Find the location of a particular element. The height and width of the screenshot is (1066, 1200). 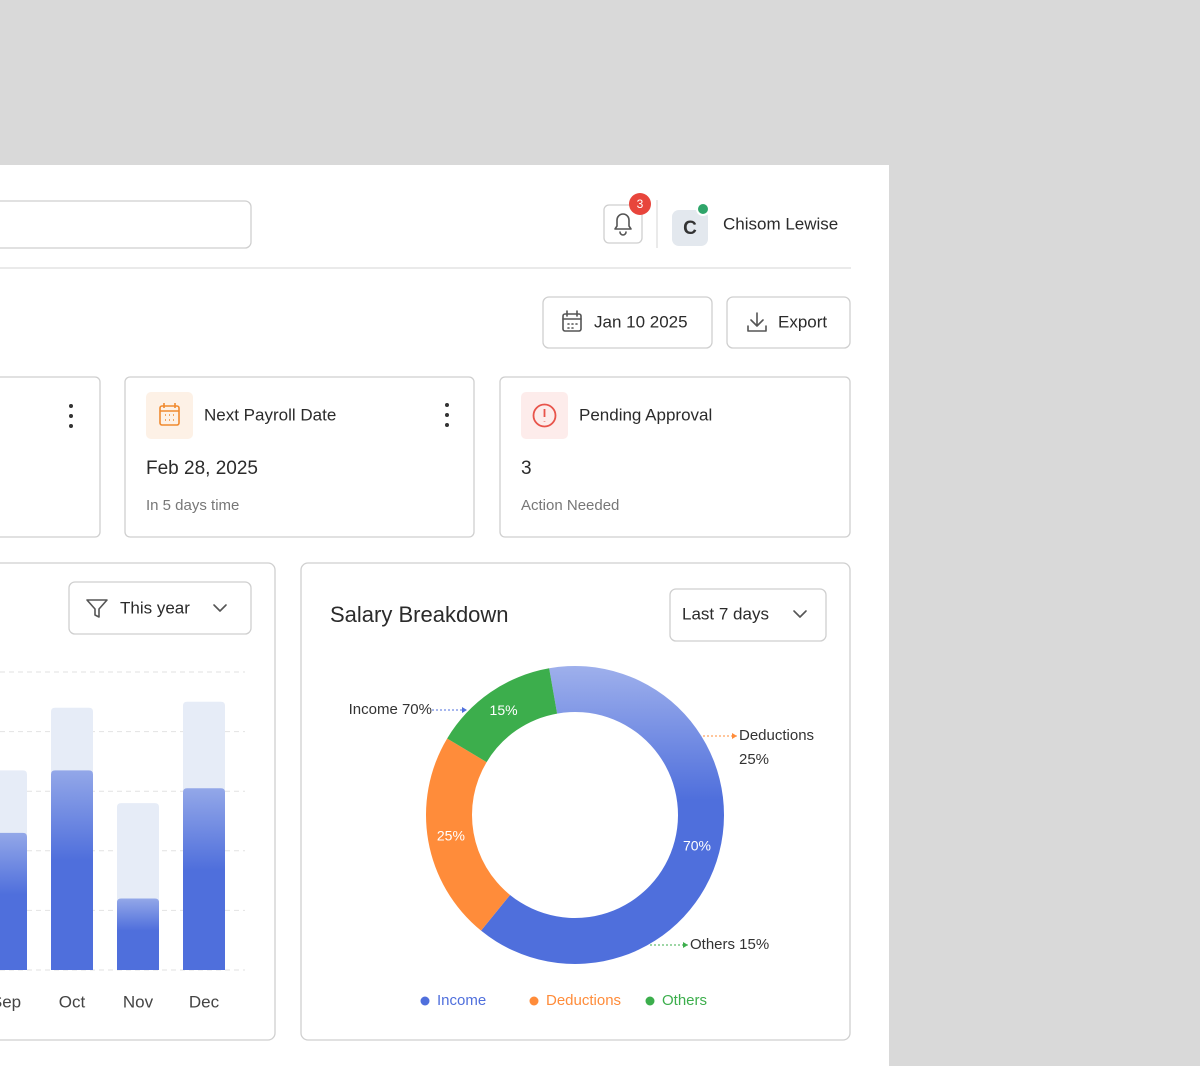

legend-label: Income is located at coordinates (461, 1000).